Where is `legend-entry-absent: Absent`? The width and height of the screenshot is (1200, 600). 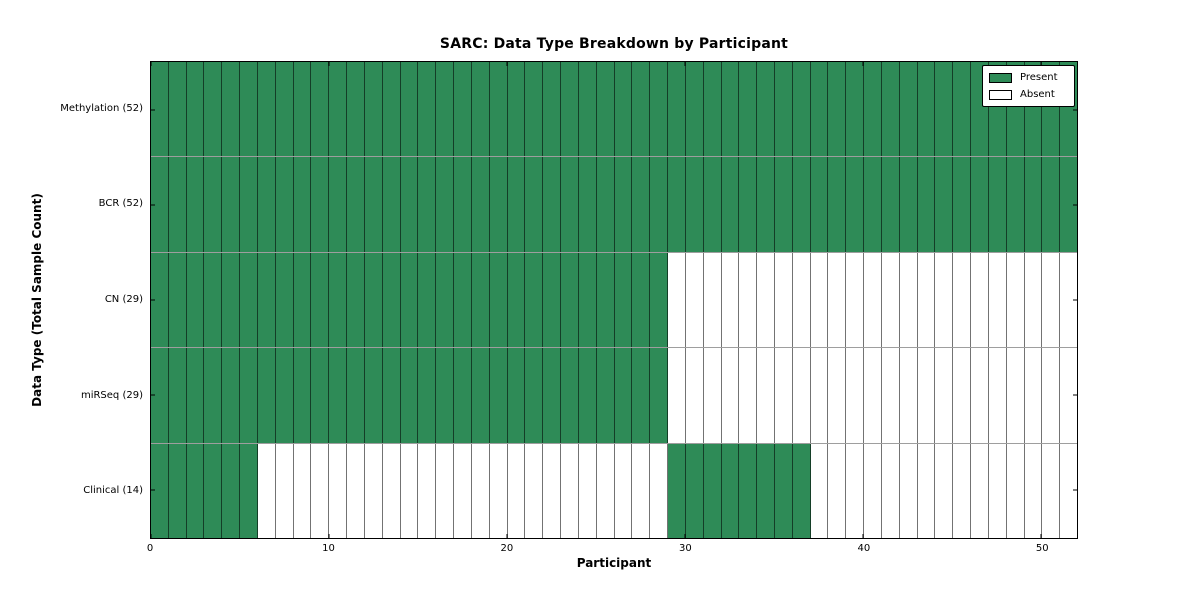
legend-entry-absent: Absent is located at coordinates (1028, 94).